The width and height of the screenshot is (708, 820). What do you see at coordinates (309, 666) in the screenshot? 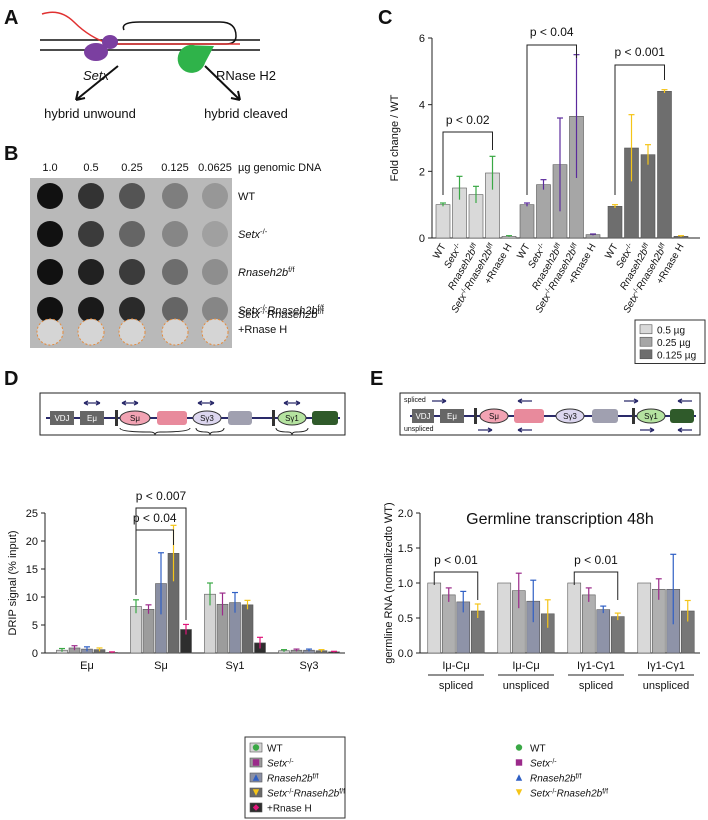
I see `x-tick-label: Sγ3` at bounding box center [309, 666].